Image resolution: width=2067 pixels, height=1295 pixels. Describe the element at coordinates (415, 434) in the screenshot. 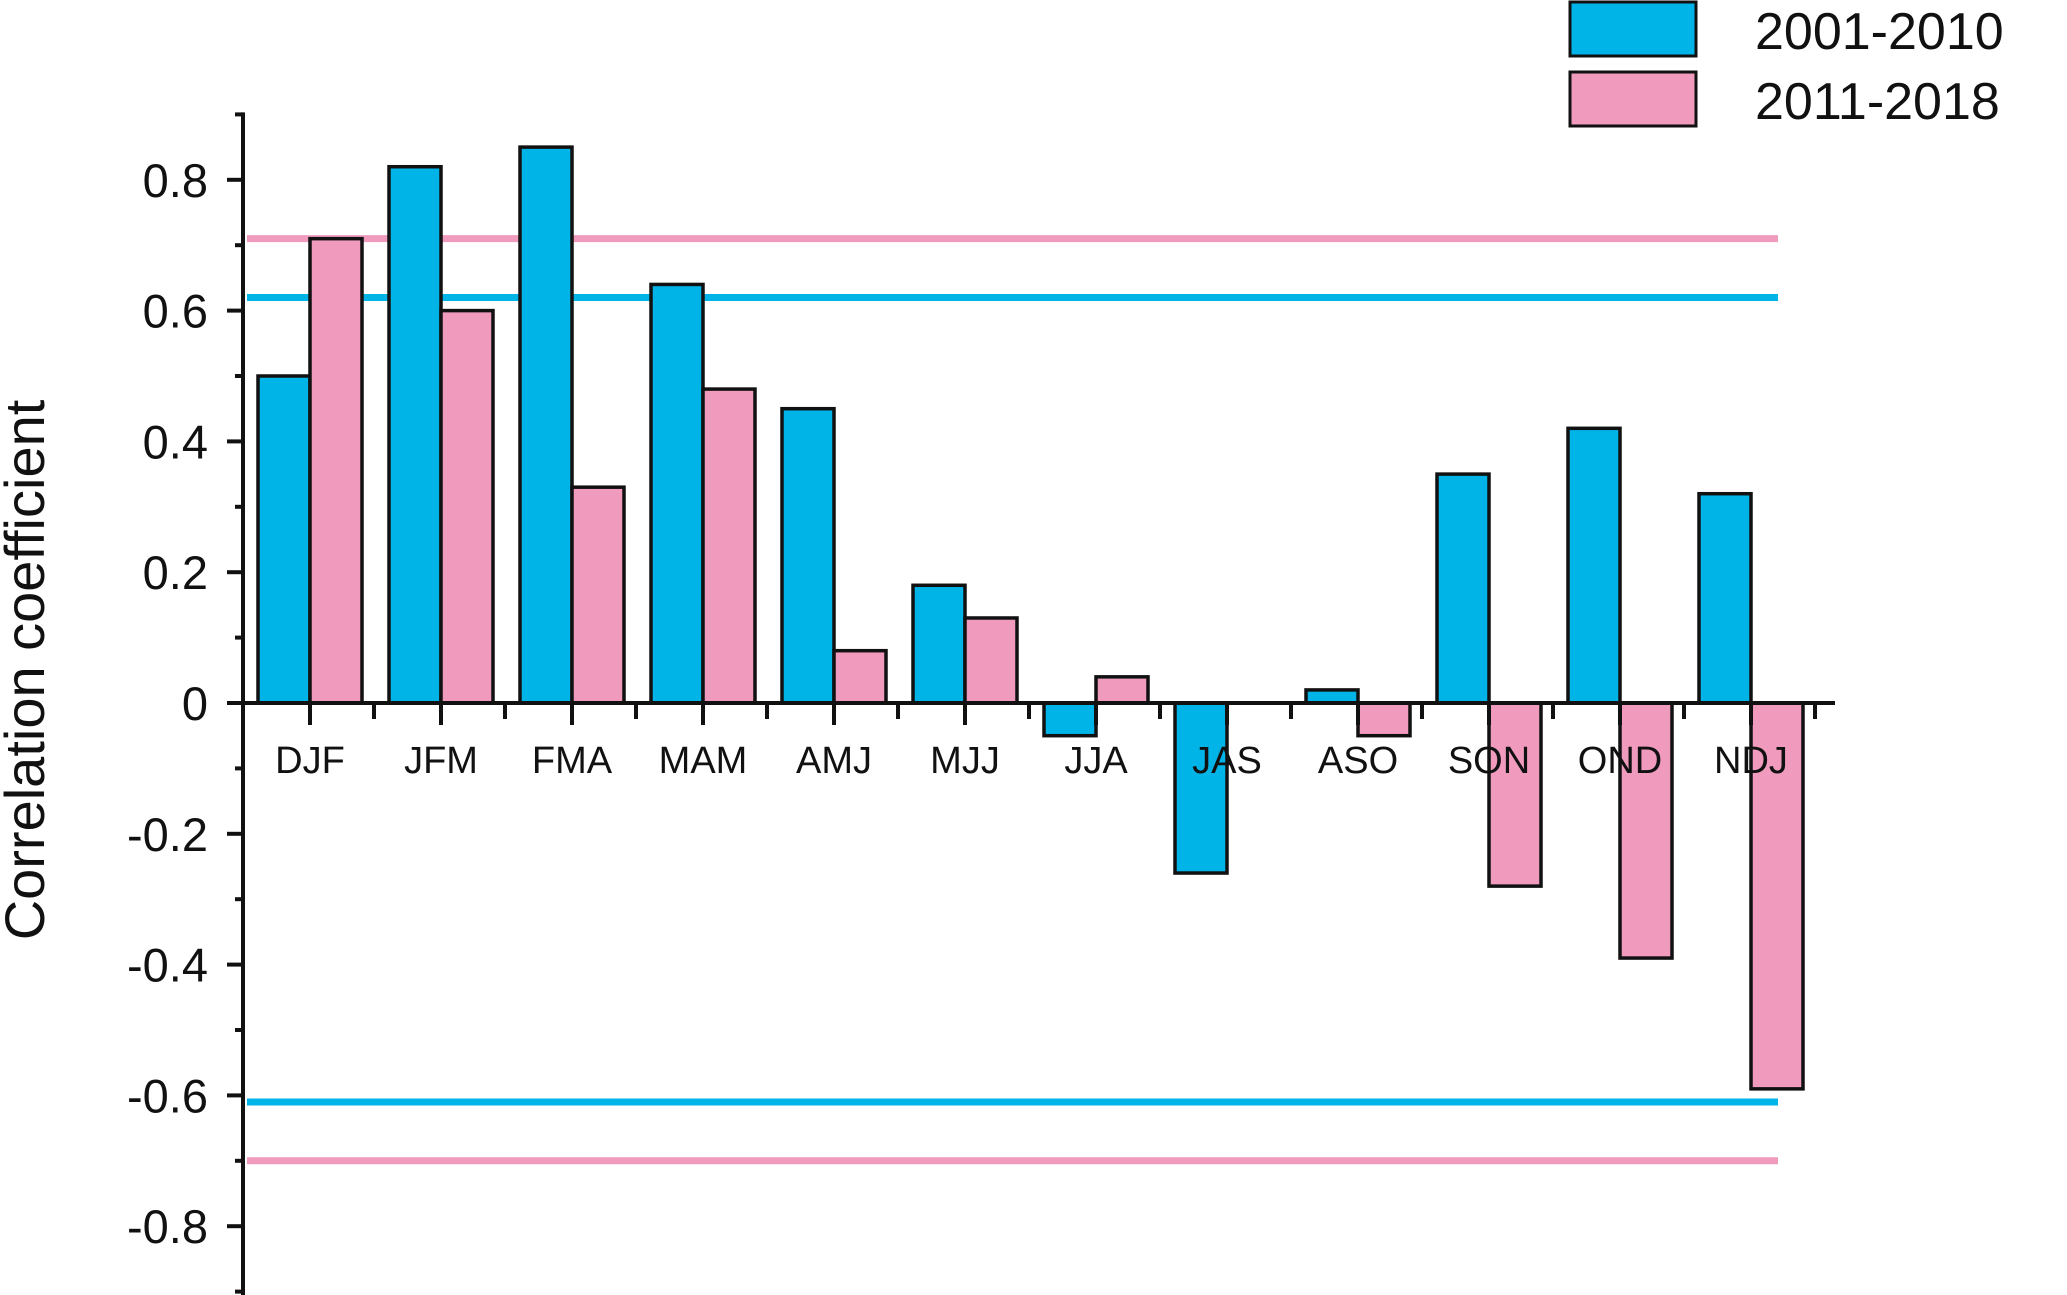

I see `bar-JFM-2001-2010` at that location.